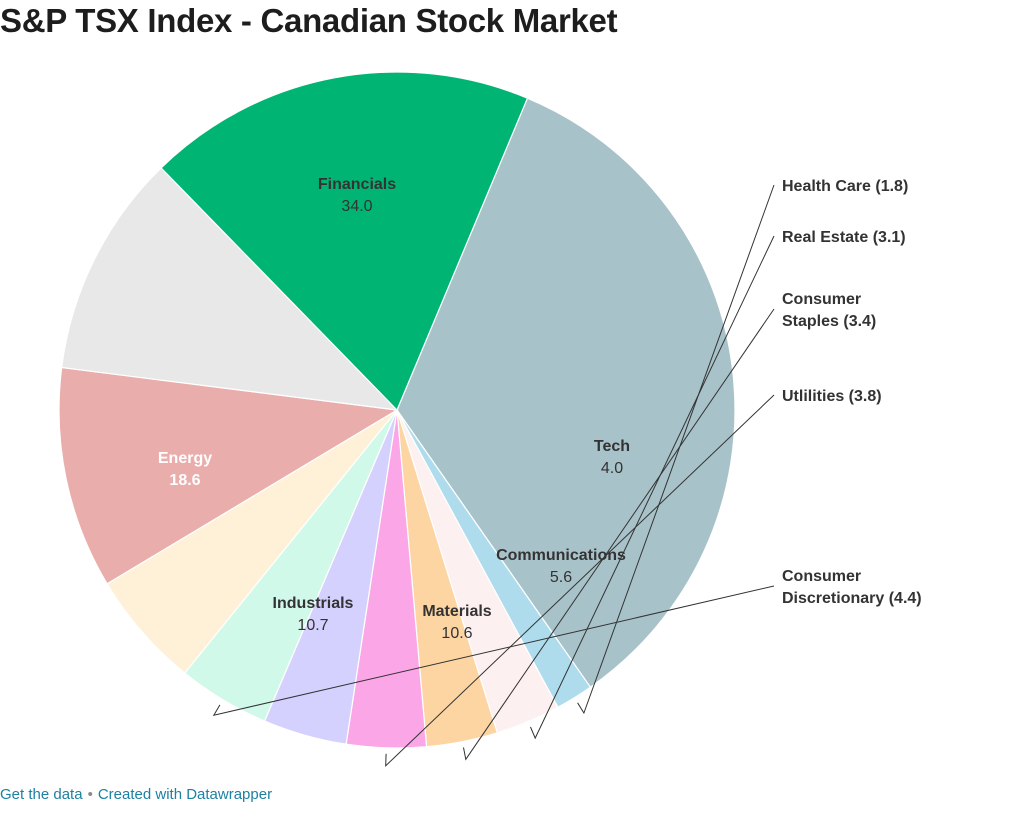 Image resolution: width=1024 pixels, height=819 pixels. I want to click on chart-title: S&P TSX Index - Canadian Stock Market, so click(309, 20).